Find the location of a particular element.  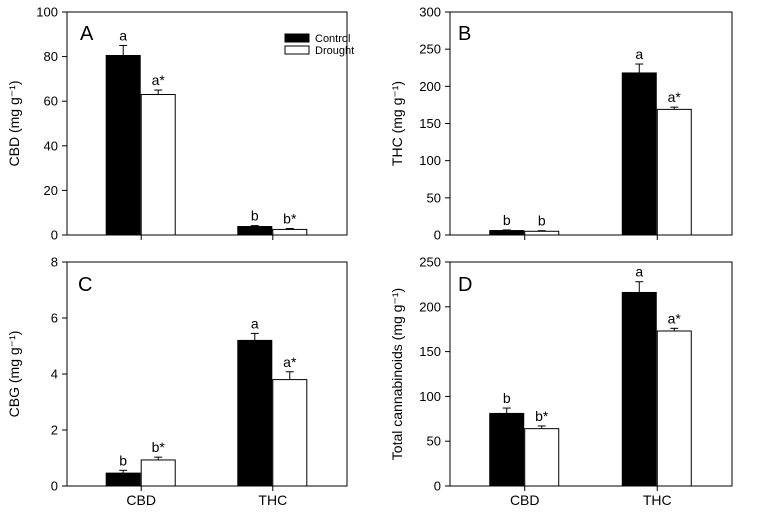

panel-c-bar-control-thc is located at coordinates (255, 413).